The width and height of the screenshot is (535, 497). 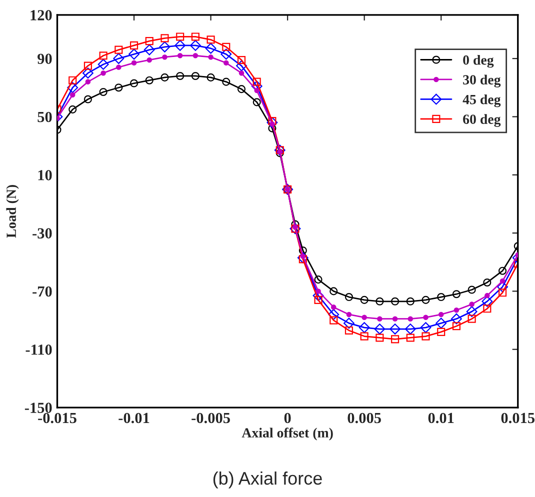 I want to click on x-tick-label: 0.01, so click(x=441, y=418).